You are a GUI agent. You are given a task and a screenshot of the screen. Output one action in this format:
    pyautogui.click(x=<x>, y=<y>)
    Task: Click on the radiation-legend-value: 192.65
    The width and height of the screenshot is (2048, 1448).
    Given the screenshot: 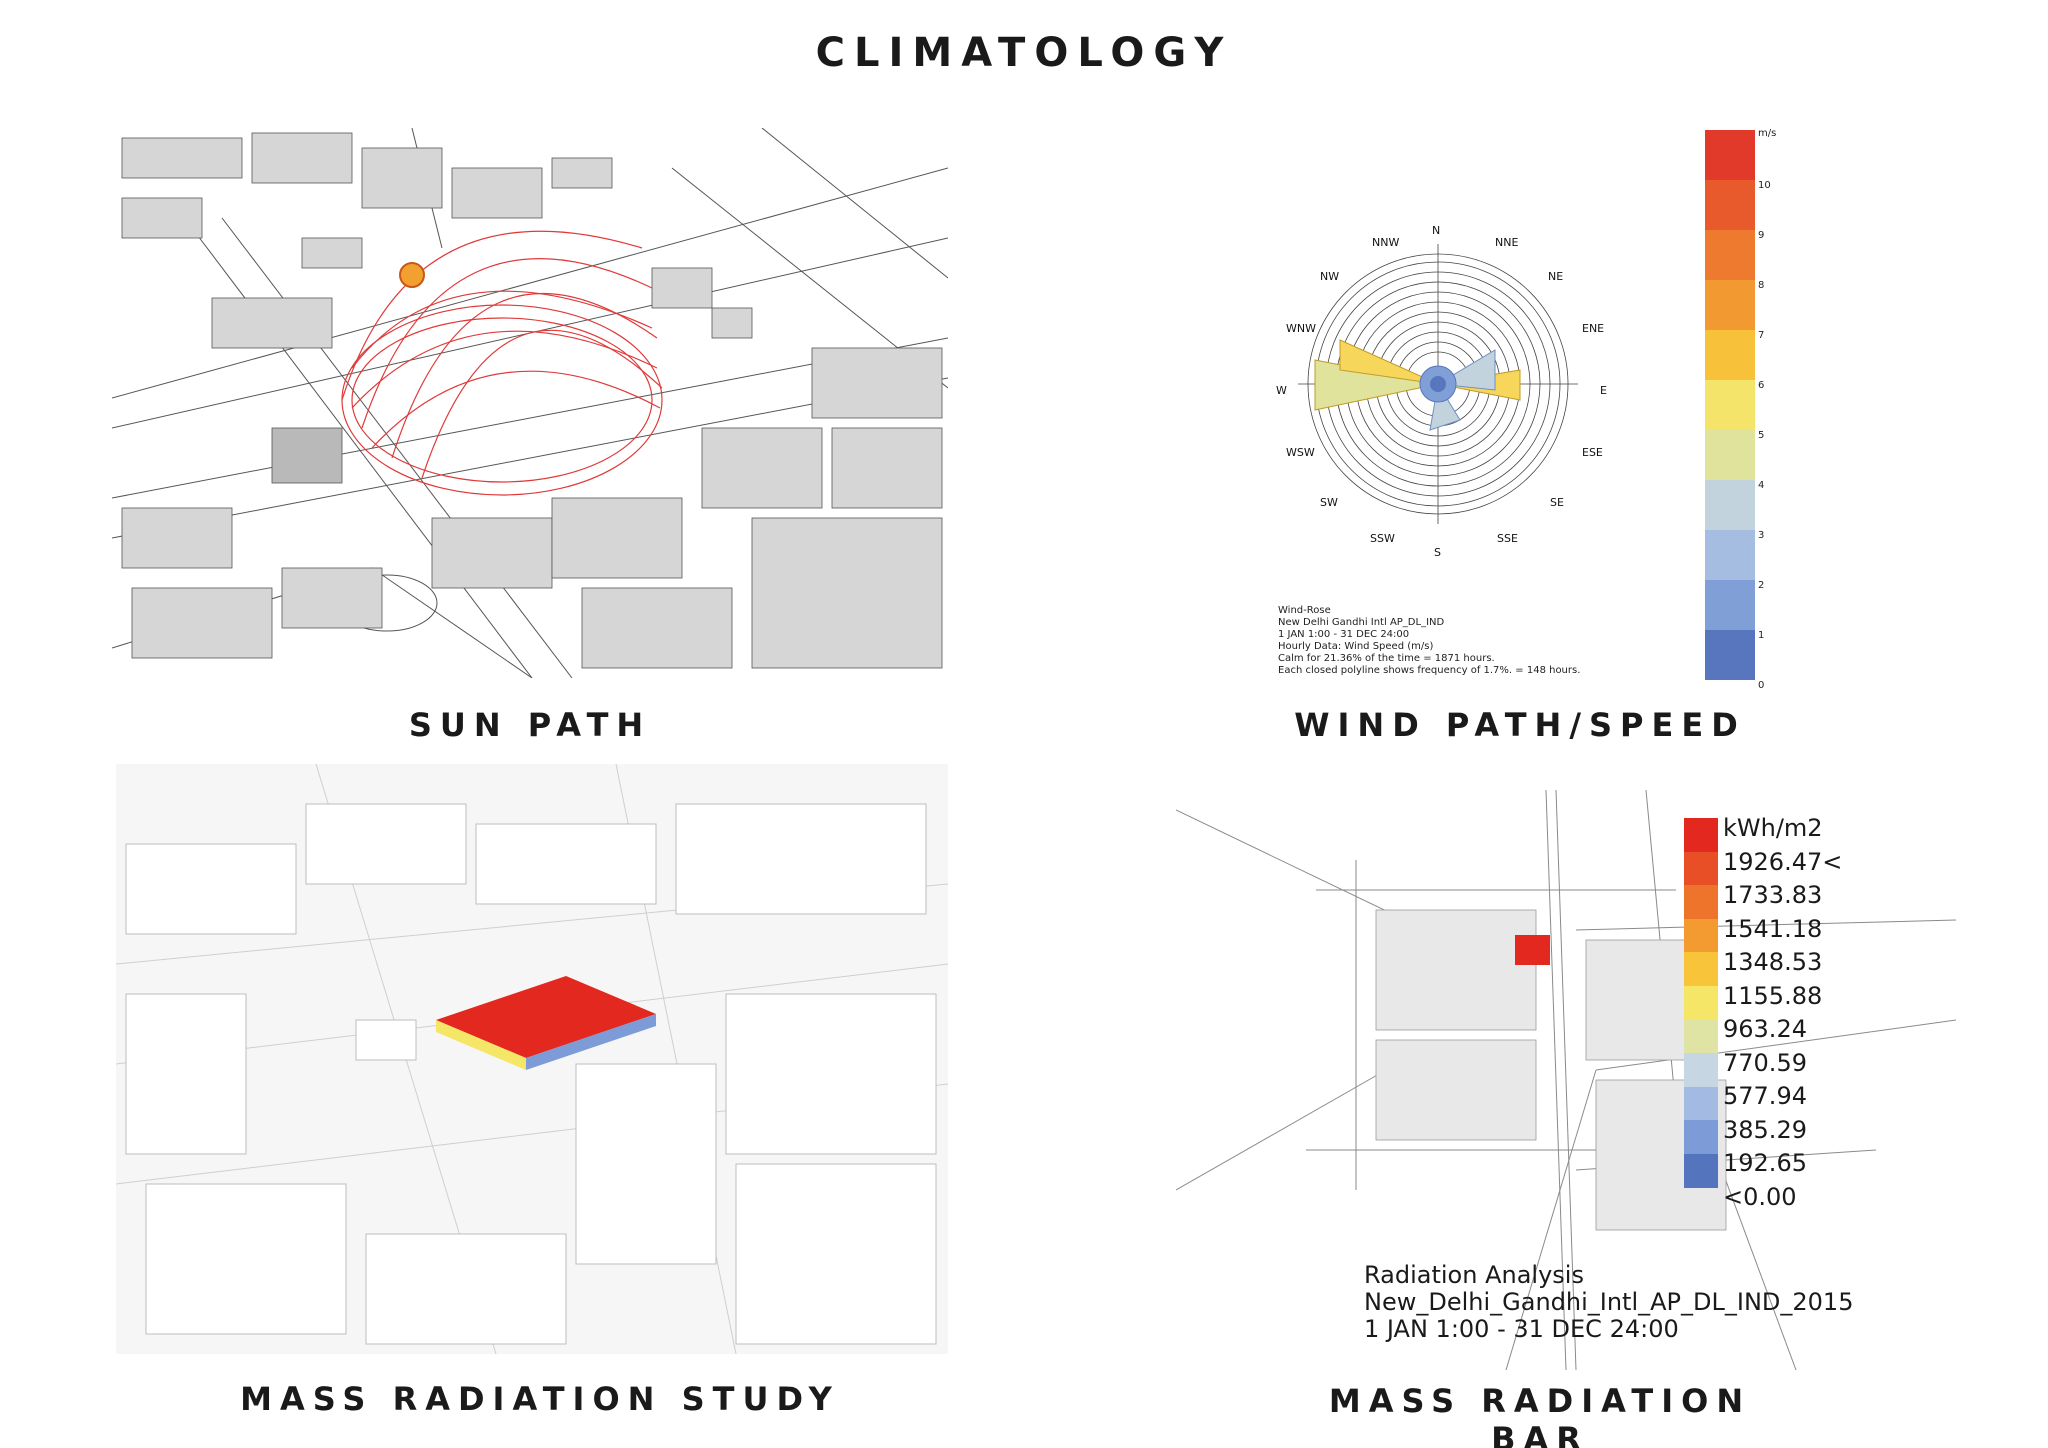 What is the action you would take?
    pyautogui.click(x=1765, y=1163)
    